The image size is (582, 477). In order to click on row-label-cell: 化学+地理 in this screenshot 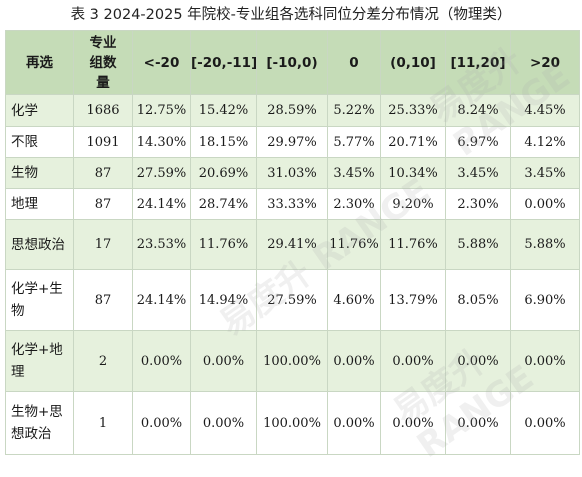, I will do `click(39, 361)`.